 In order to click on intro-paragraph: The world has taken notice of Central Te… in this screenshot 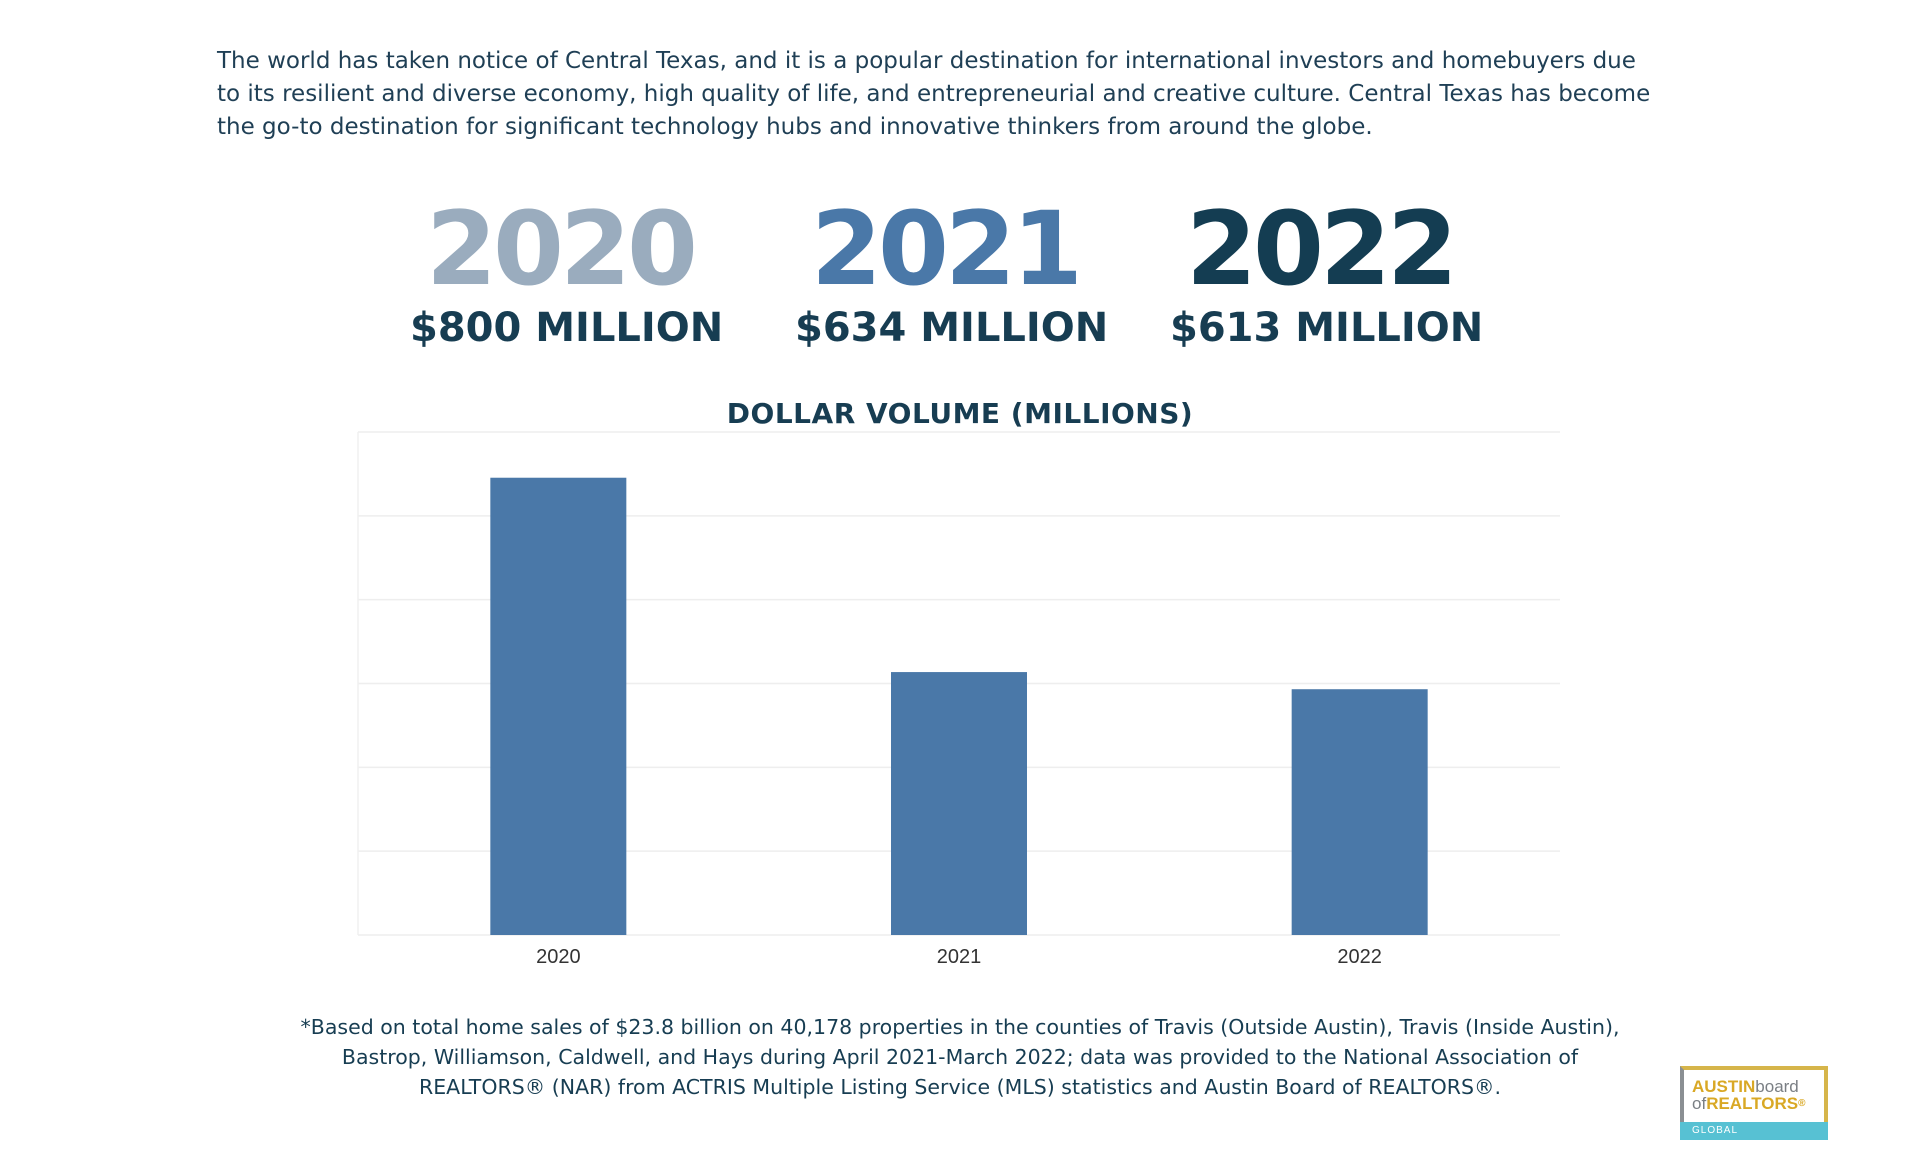, I will do `click(977, 94)`.